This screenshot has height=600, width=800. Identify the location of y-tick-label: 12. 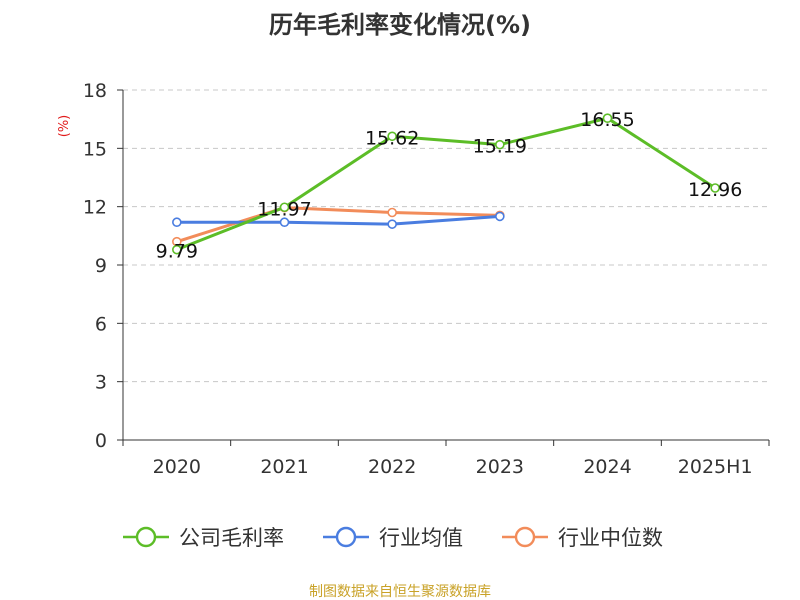
(95, 208).